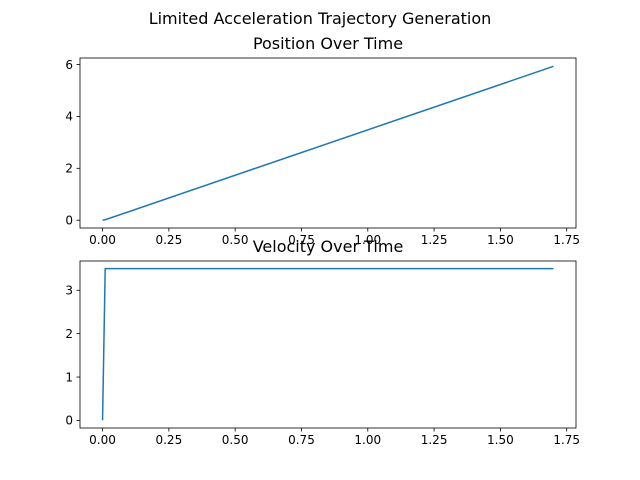 Image resolution: width=640 pixels, height=480 pixels. I want to click on velocity-x-tick-label: 1.75, so click(566, 440).